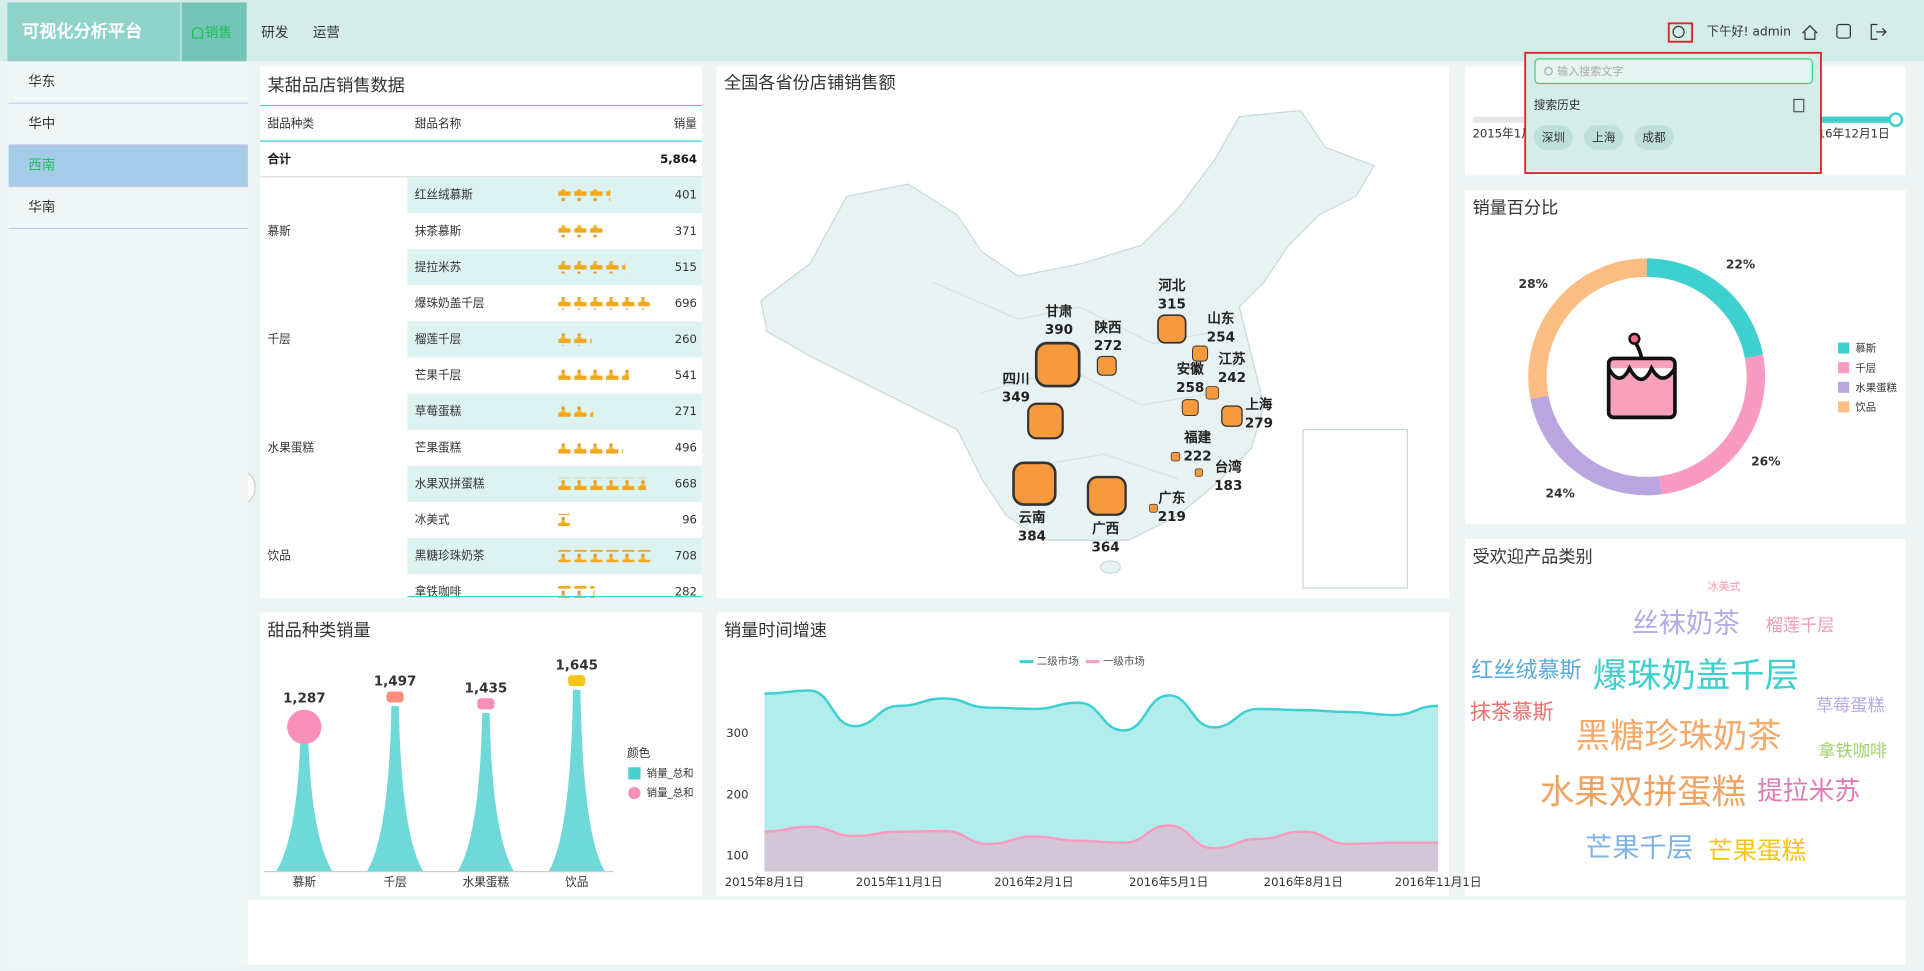  Describe the element at coordinates (486, 792) in the screenshot. I see `pictorial-bar` at that location.